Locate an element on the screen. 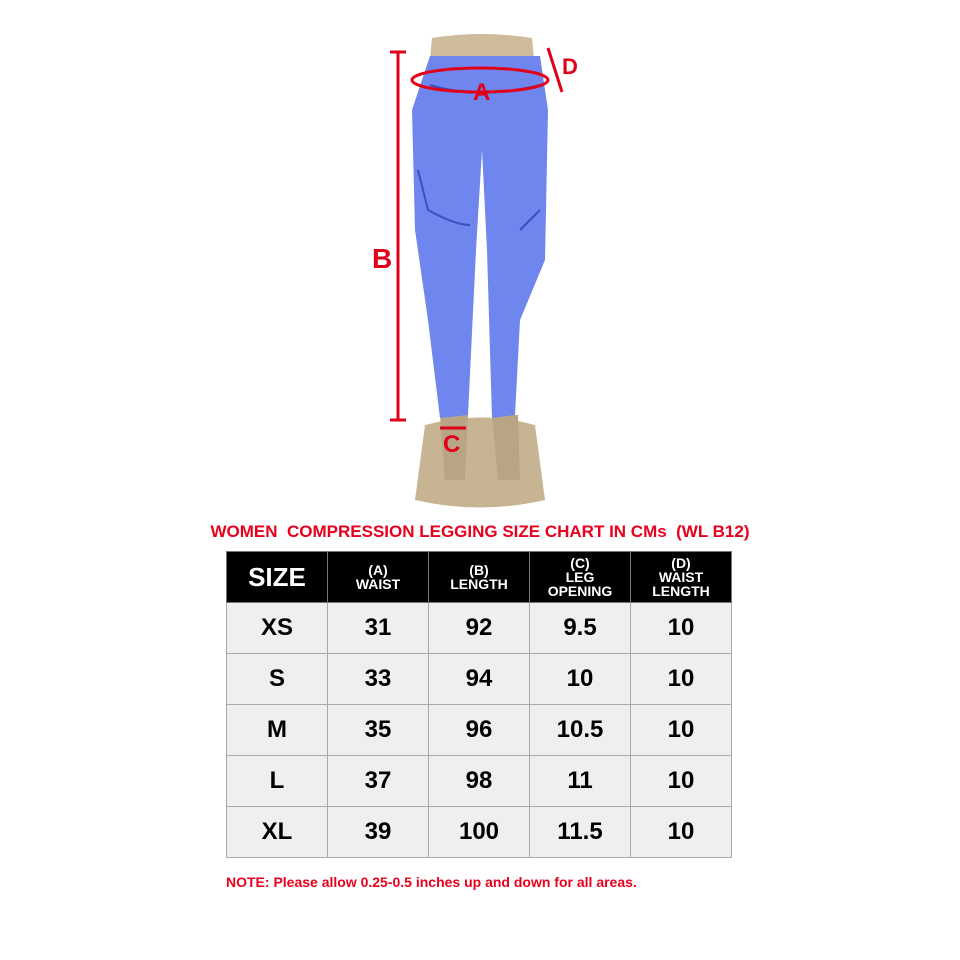 This screenshot has width=960, height=960. table-cell: M is located at coordinates (277, 730).